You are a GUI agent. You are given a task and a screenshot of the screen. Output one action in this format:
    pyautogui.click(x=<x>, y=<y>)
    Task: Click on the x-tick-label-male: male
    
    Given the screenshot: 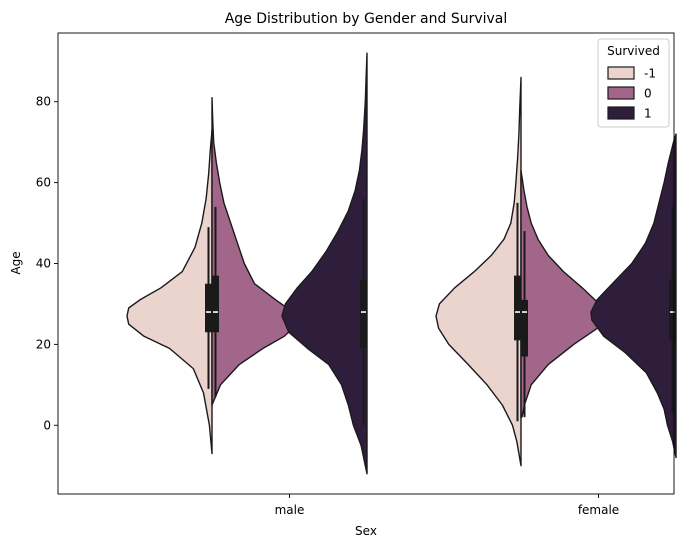 What is the action you would take?
    pyautogui.click(x=290, y=510)
    